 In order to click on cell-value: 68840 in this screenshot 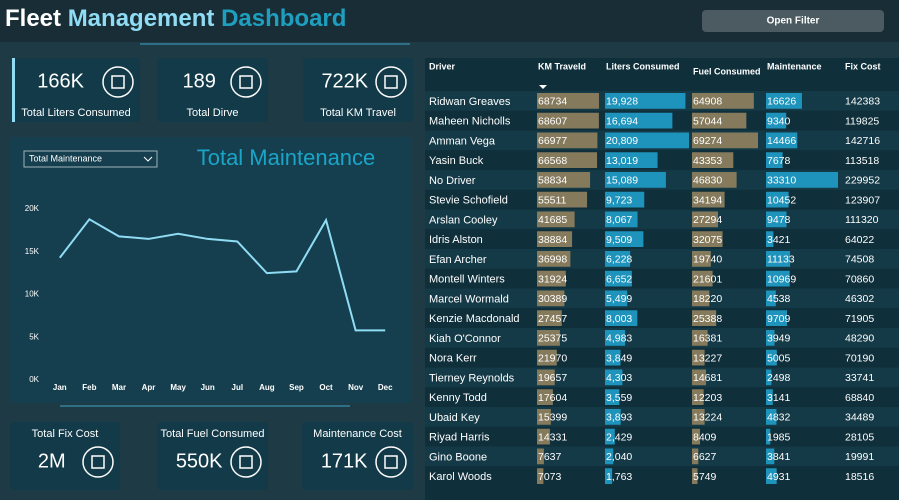, I will do `click(859, 398)`.